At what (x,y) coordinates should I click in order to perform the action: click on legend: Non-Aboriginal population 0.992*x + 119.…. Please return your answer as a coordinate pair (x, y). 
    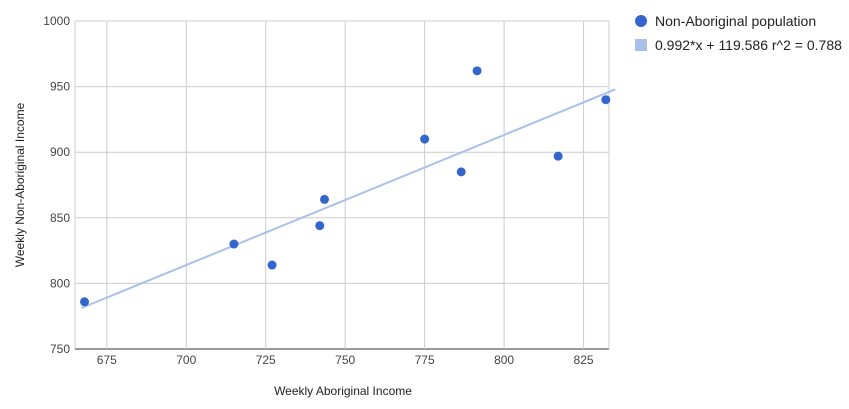
    Looking at the image, I should click on (738, 33).